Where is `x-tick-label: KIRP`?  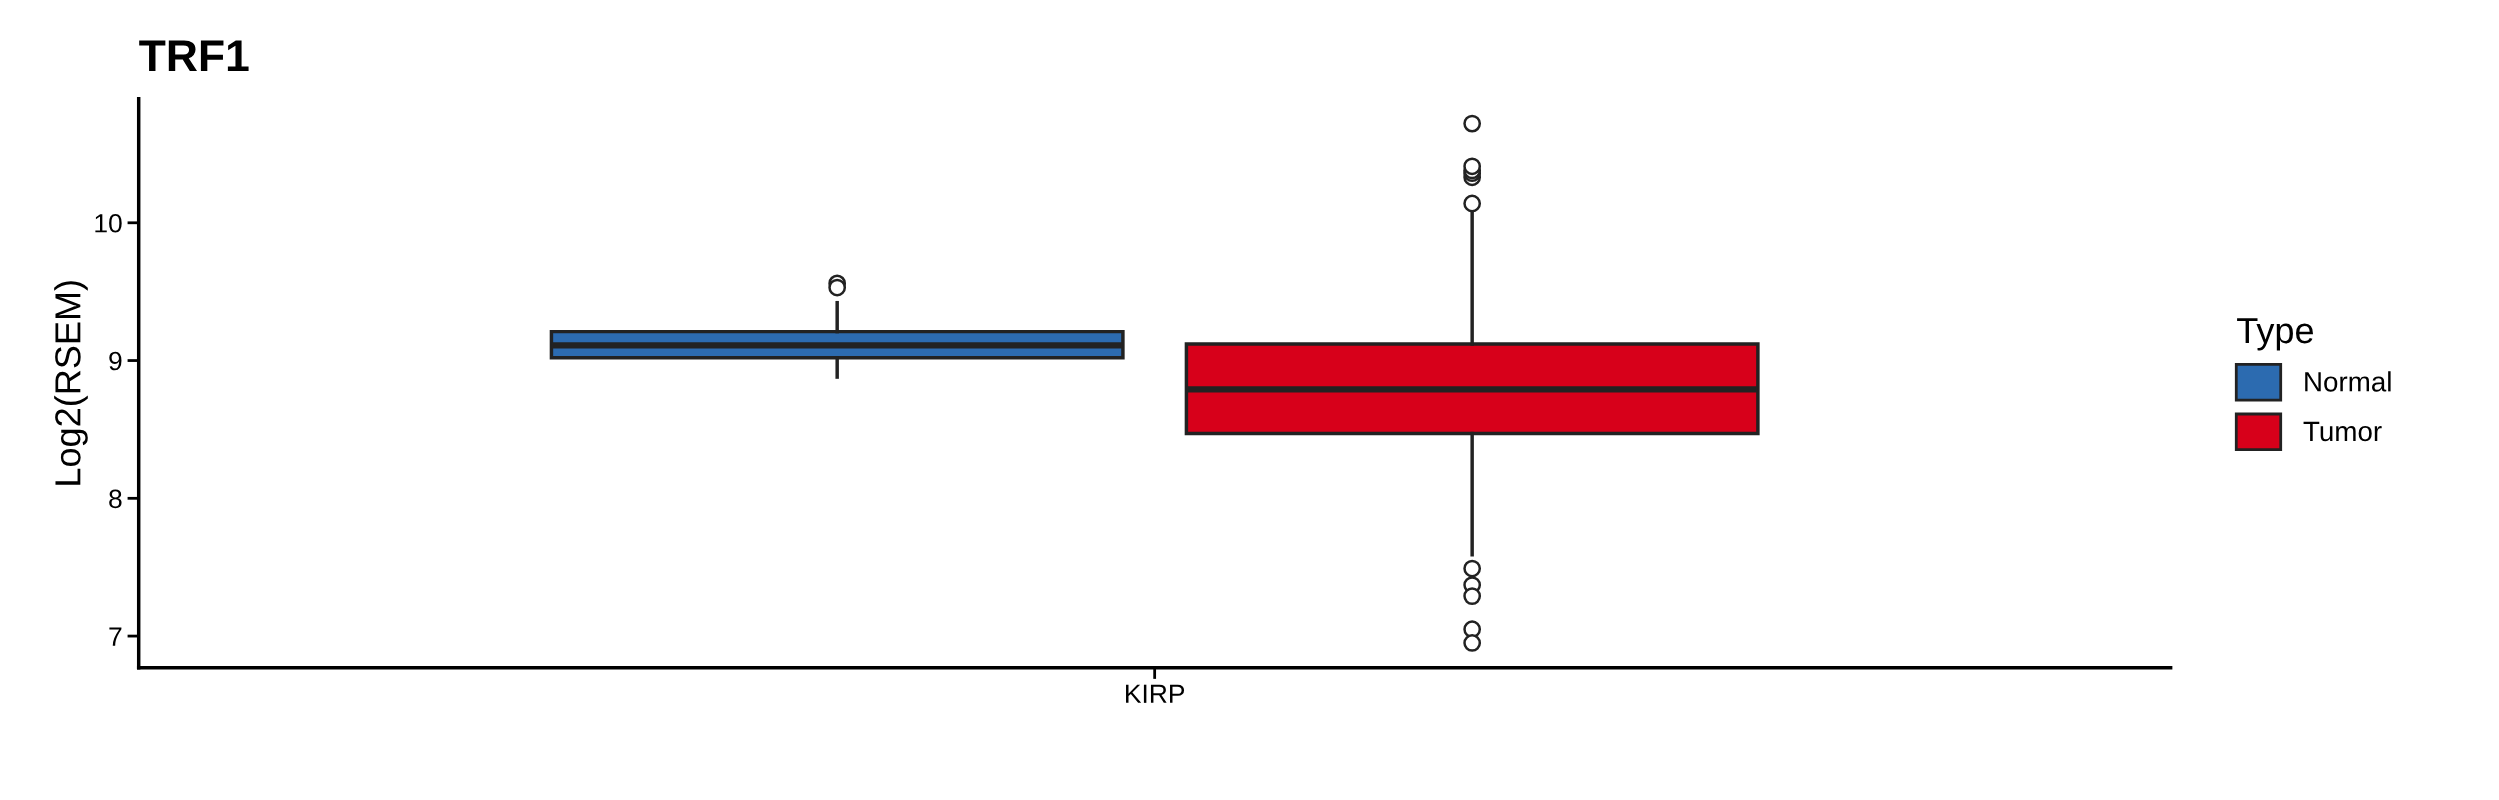 x-tick-label: KIRP is located at coordinates (1155, 693).